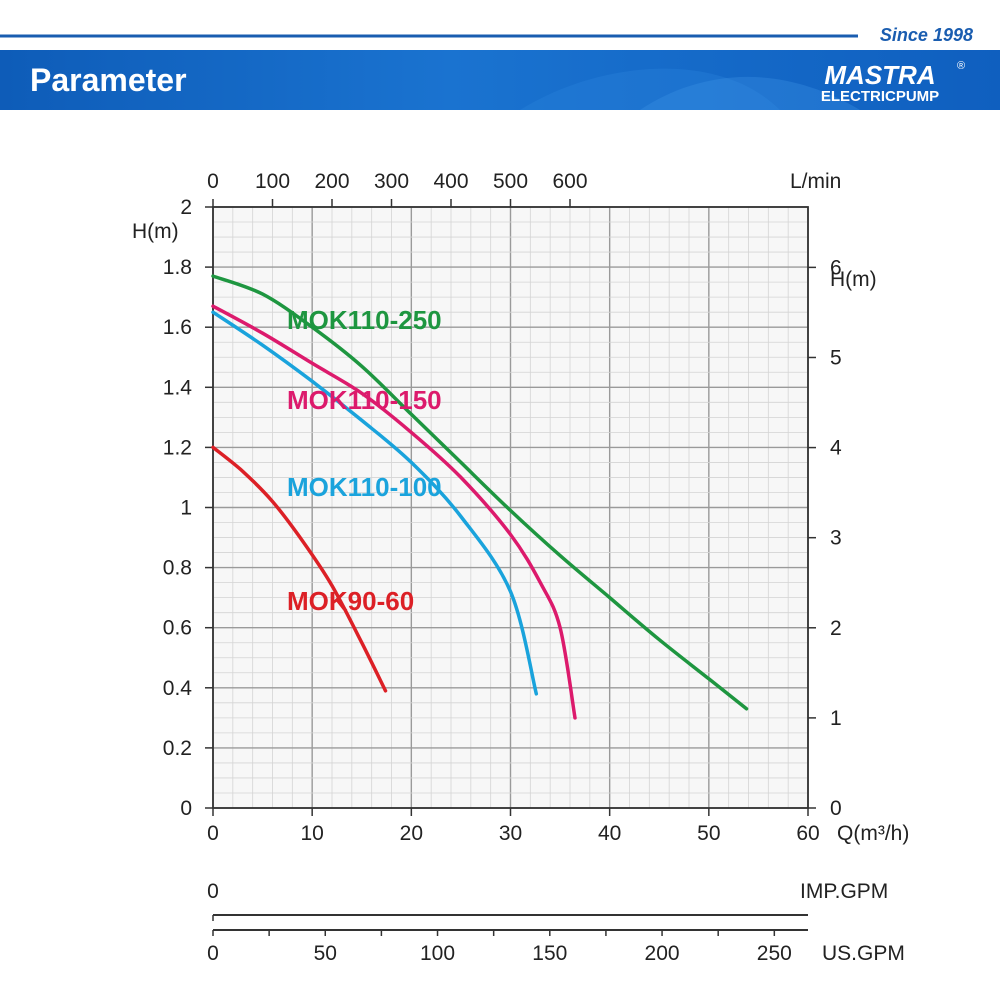 The width and height of the screenshot is (1000, 1004). I want to click on top-tick-label: 300, so click(391, 181).